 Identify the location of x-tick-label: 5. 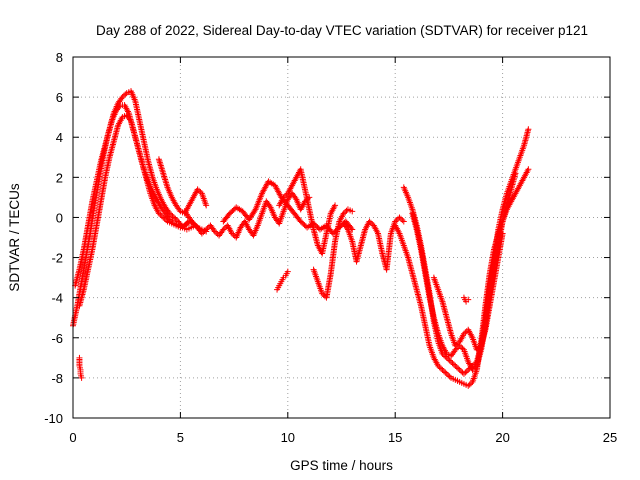
(180, 437).